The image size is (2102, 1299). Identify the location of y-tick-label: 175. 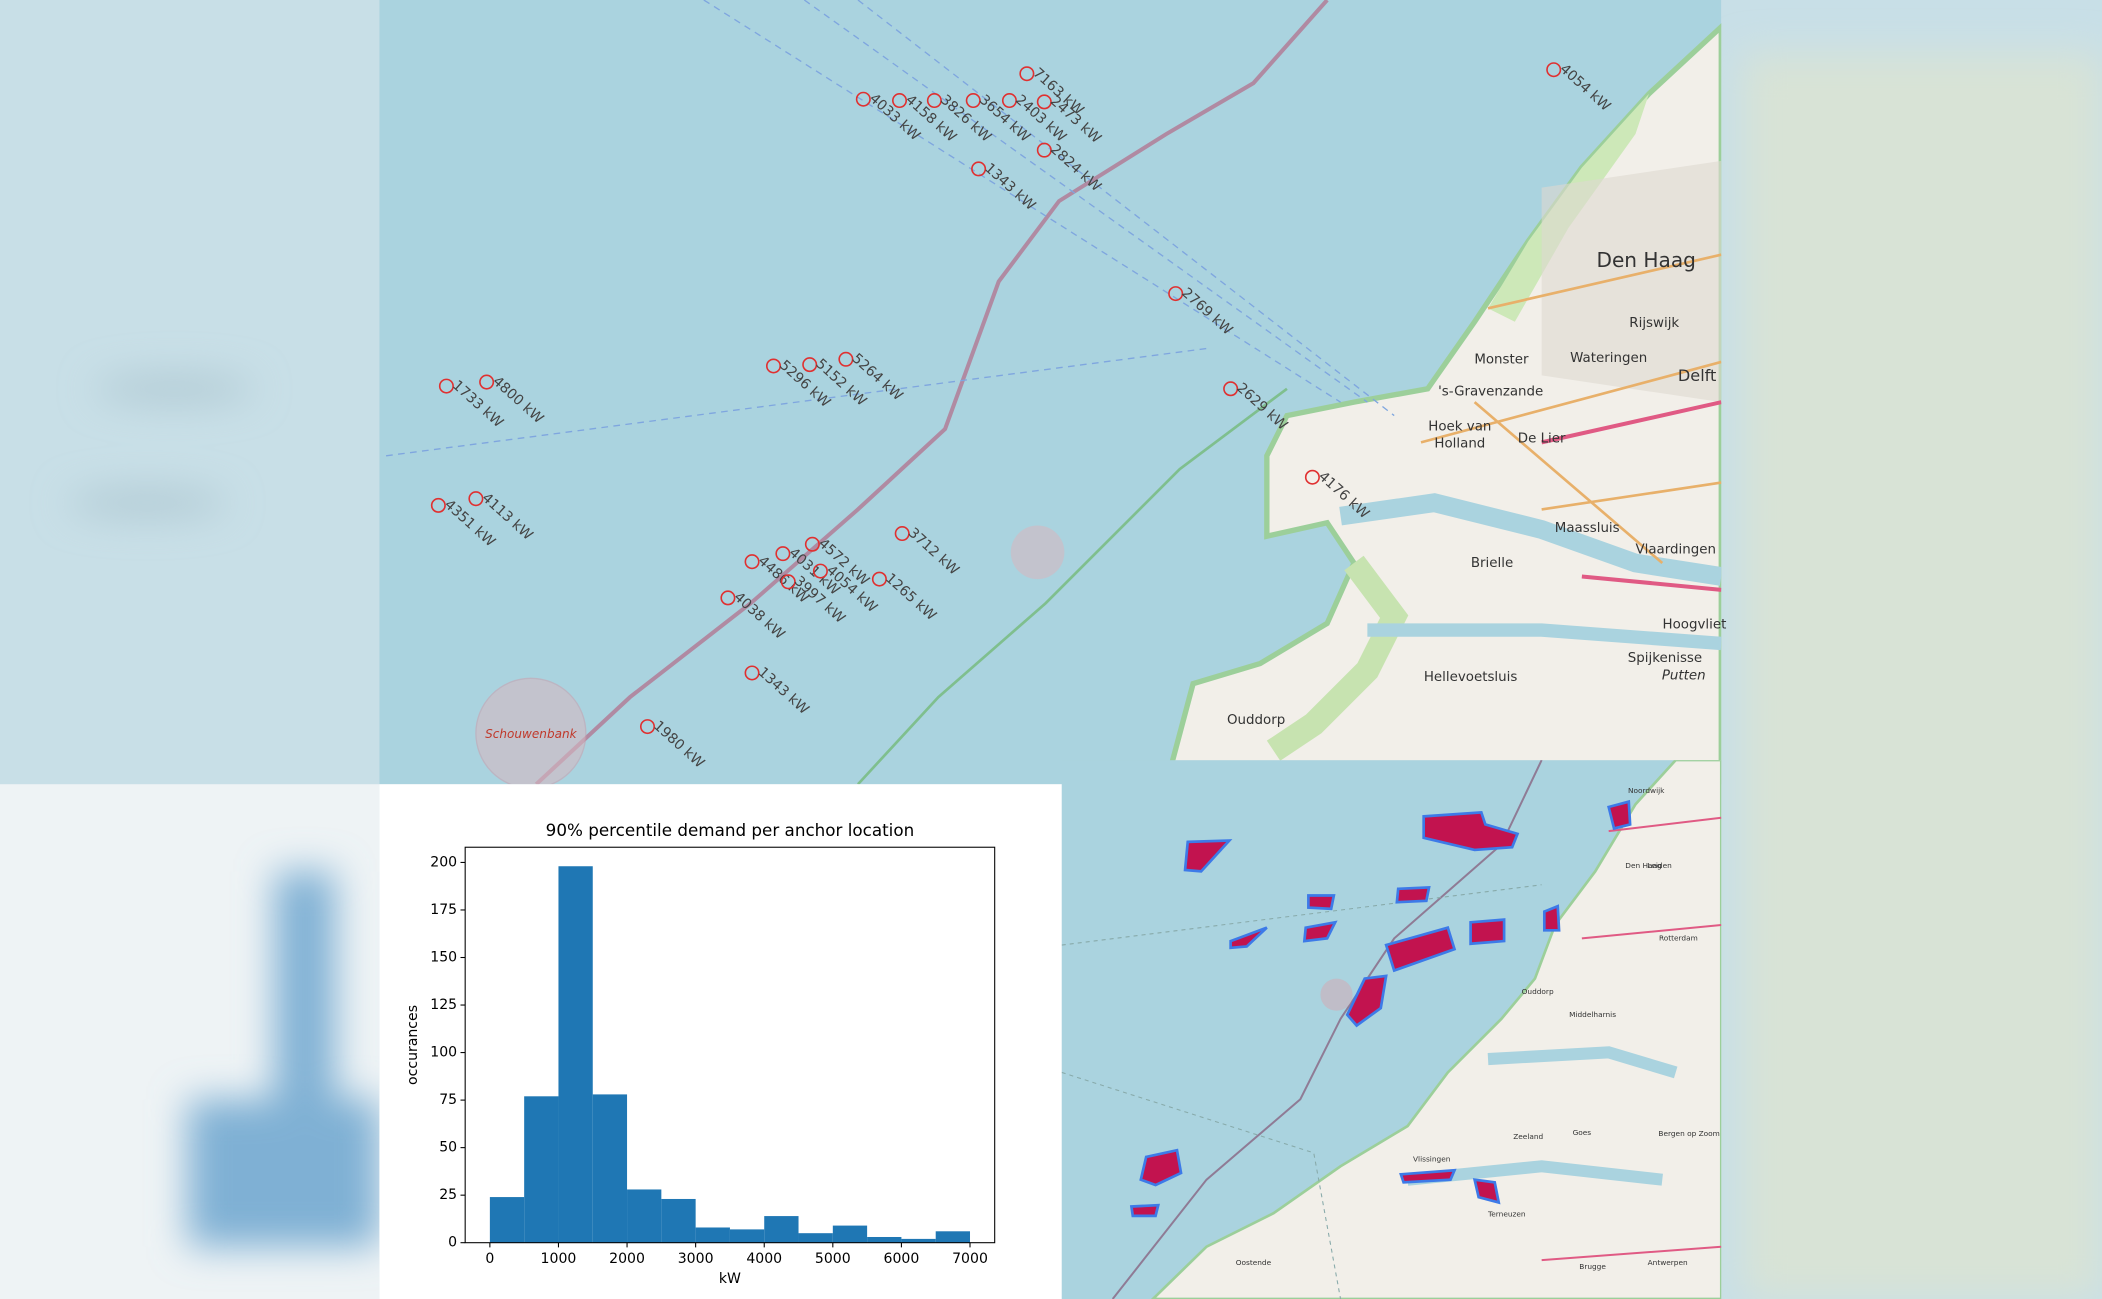
(443, 910).